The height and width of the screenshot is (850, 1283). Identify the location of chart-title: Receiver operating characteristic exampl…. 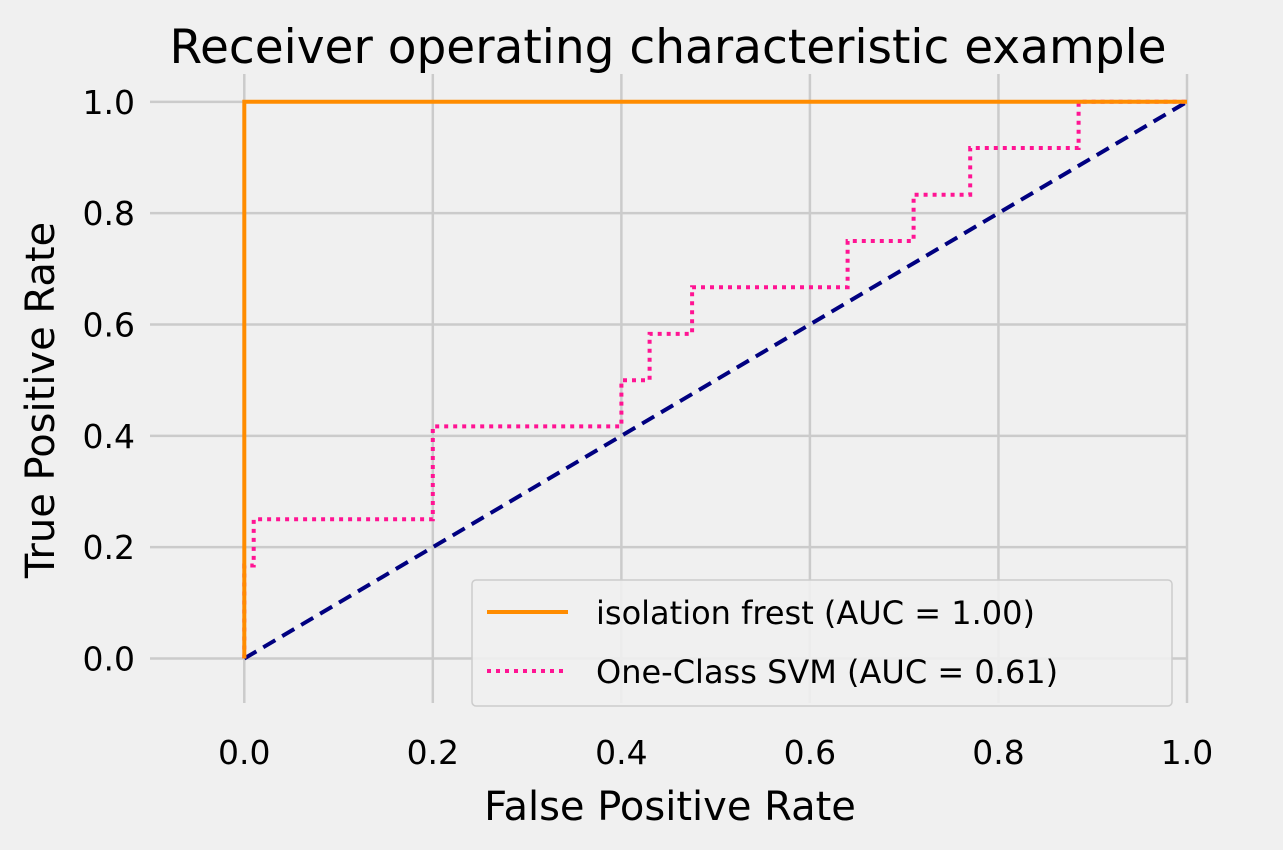
(667, 47).